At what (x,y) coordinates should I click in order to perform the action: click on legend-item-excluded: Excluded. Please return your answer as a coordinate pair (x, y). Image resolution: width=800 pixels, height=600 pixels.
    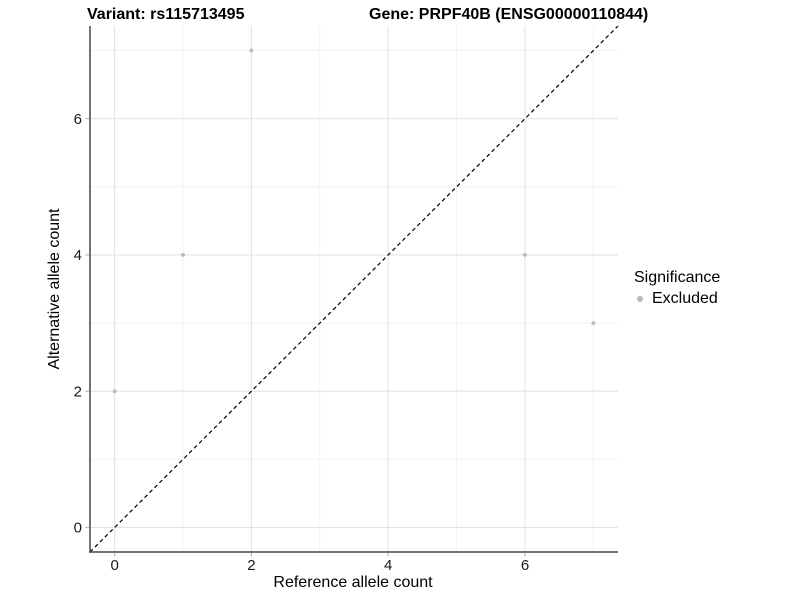
    Looking at the image, I should click on (677, 299).